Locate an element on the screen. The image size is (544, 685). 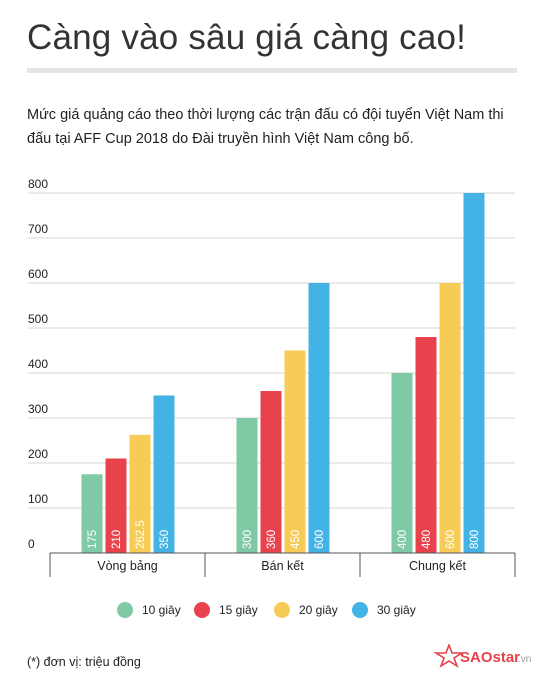
saostar-logo: SAOstar .vn is located at coordinates (482, 656).